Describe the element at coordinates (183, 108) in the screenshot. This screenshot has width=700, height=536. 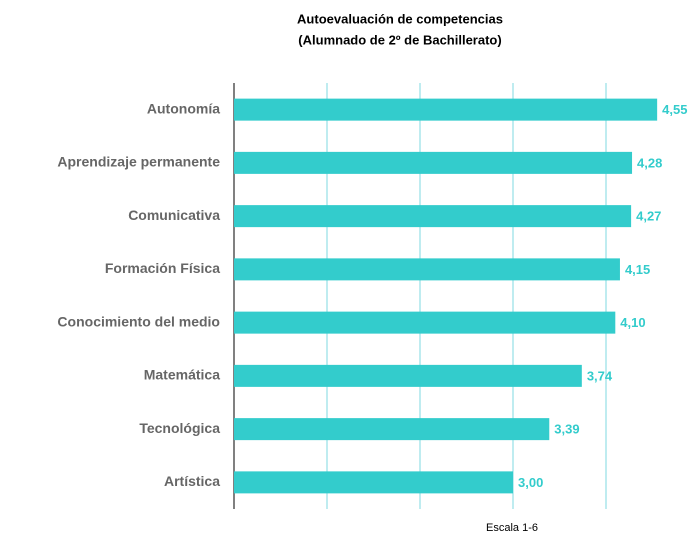
I see `y-tick-label: Autonomía` at that location.